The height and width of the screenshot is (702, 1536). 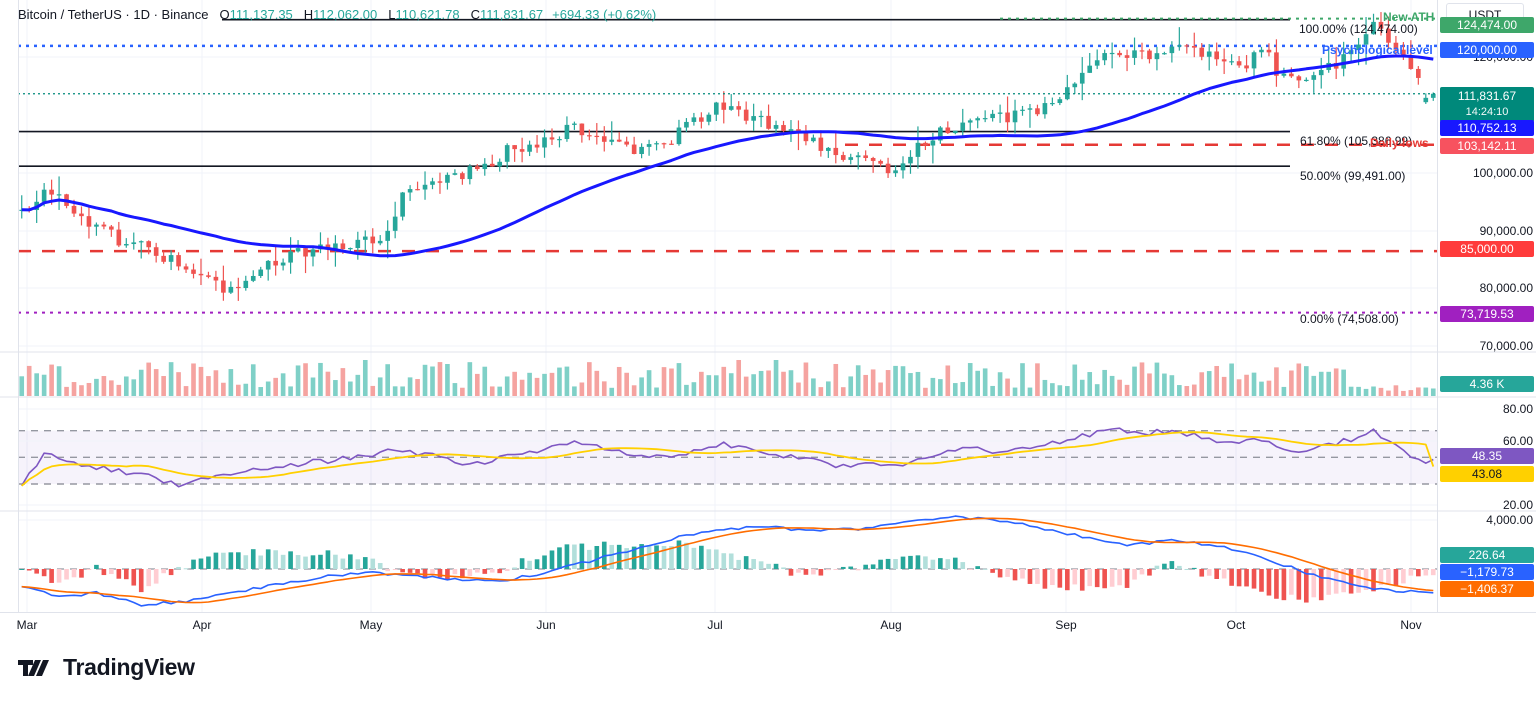 What do you see at coordinates (1437, 306) in the screenshot?
I see `price-scale-border` at bounding box center [1437, 306].